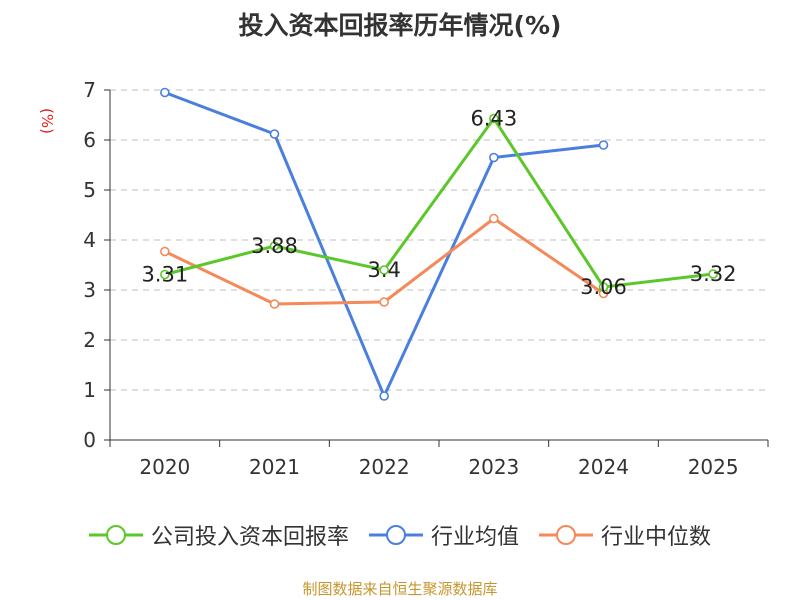 This screenshot has width=800, height=600. I want to click on data-label: 3.31, so click(164, 275).